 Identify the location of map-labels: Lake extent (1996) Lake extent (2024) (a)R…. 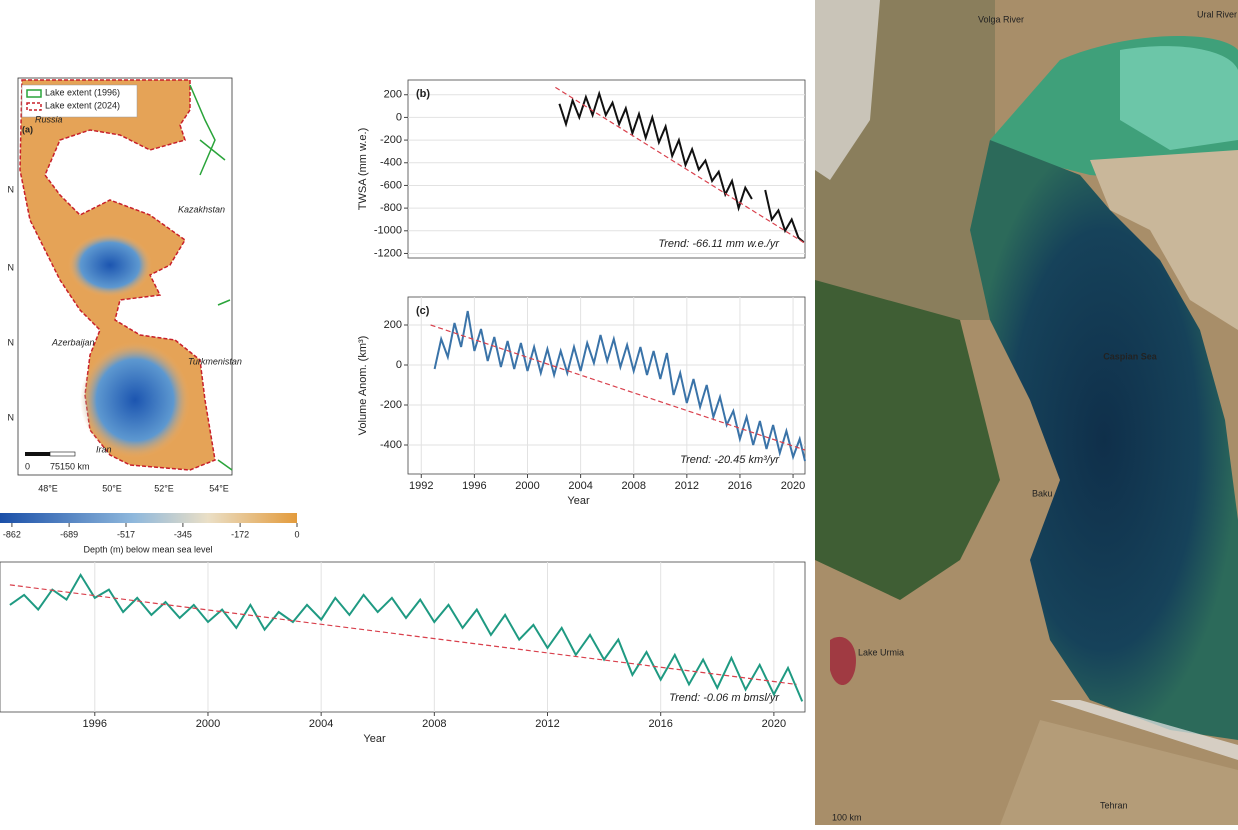
(151, 320).